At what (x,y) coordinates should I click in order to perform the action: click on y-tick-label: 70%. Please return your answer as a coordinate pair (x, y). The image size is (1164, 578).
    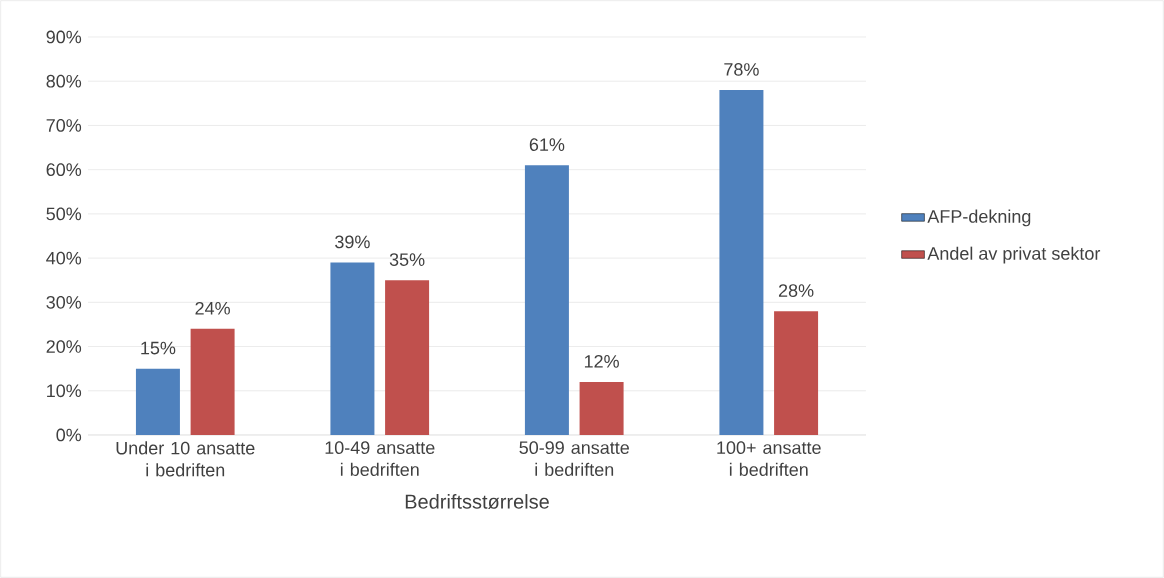
    Looking at the image, I should click on (64, 125).